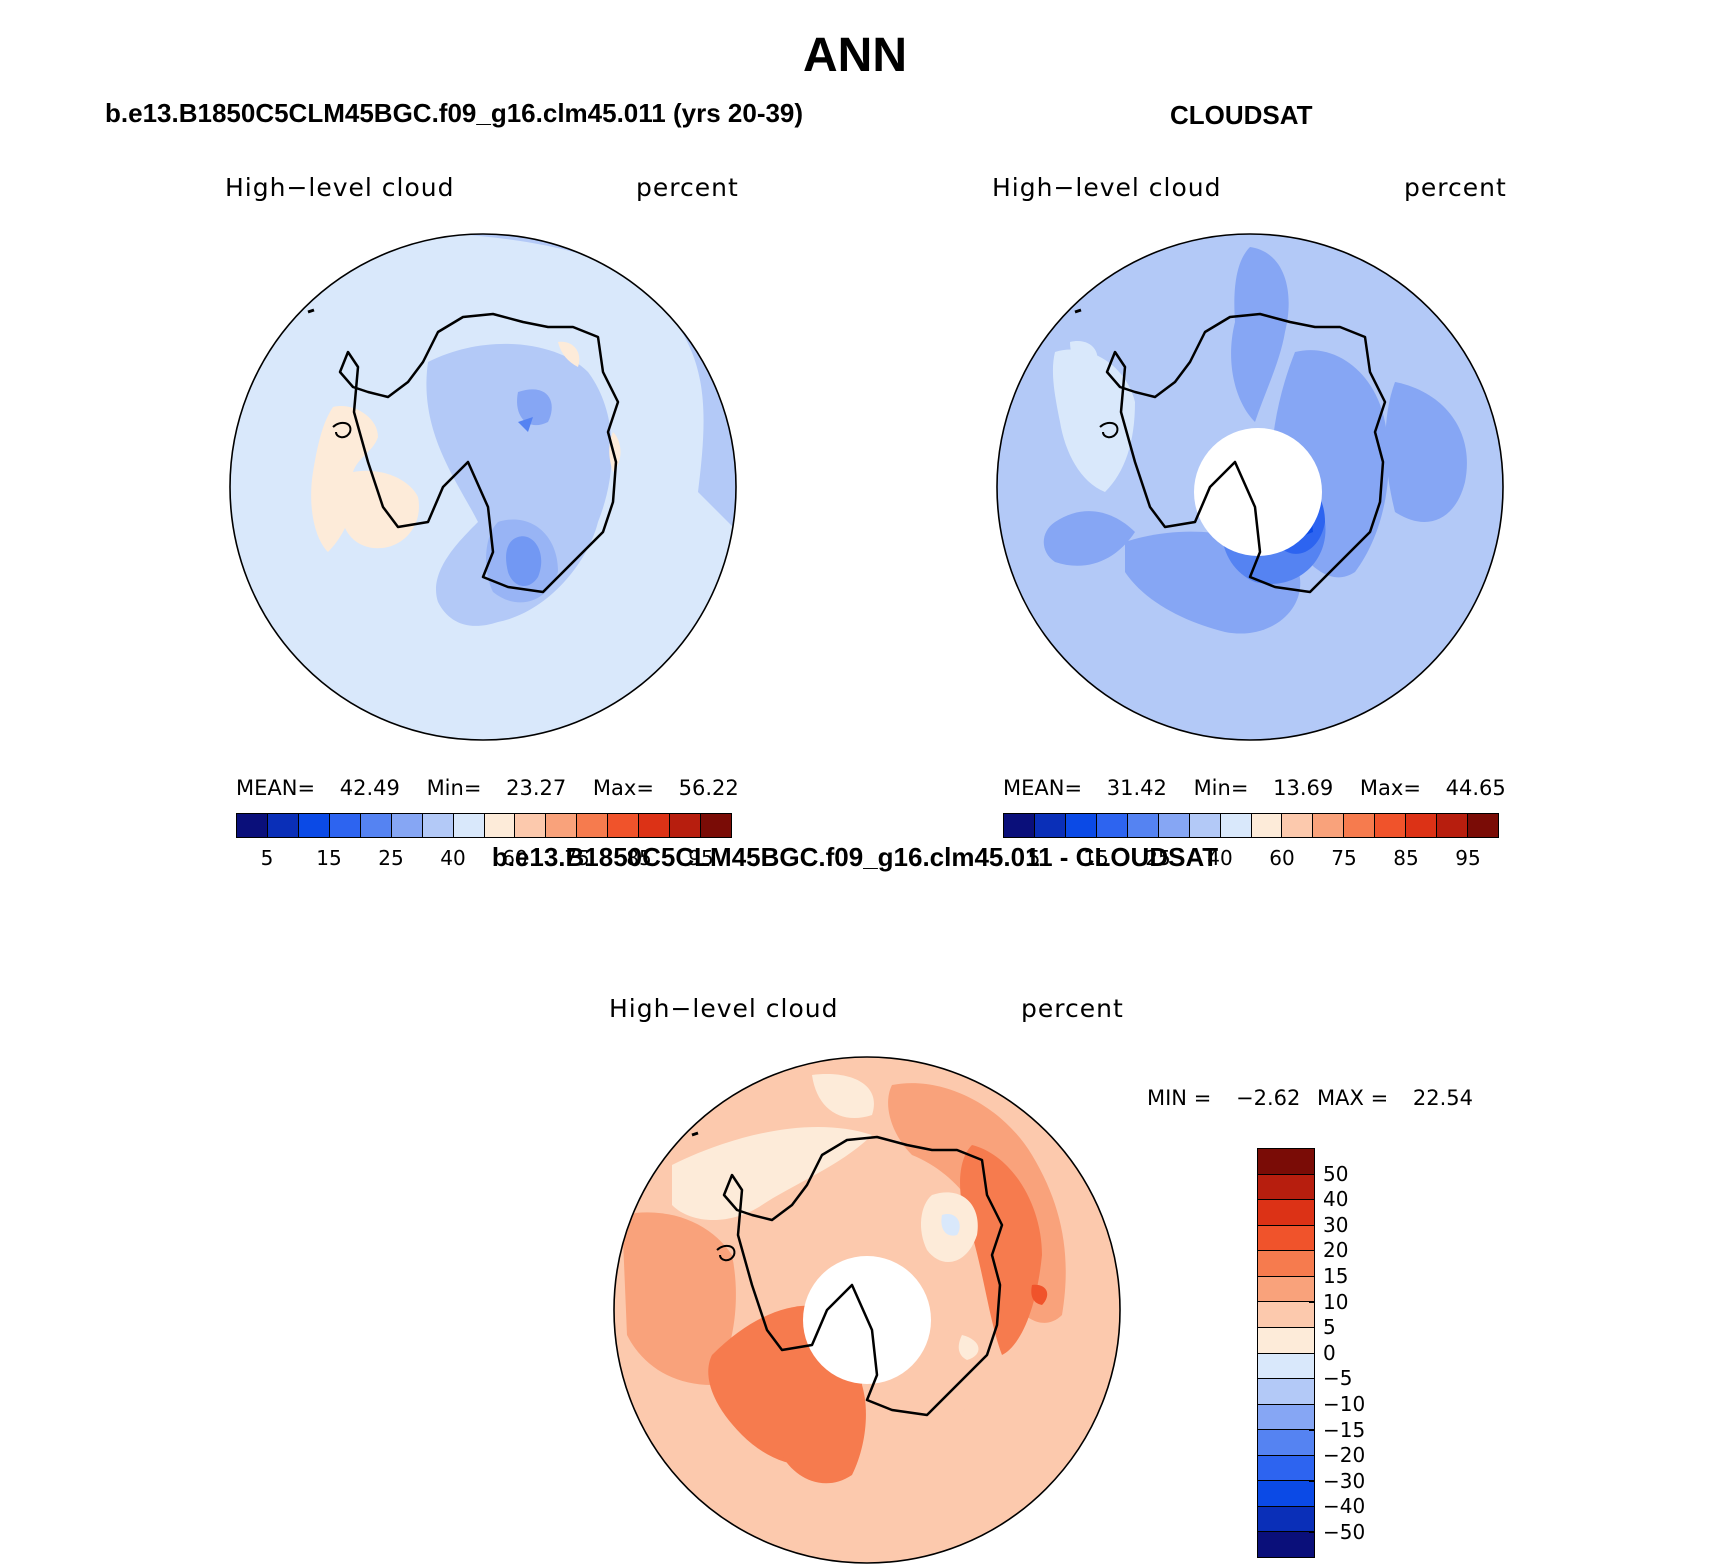 Image resolution: width=1710 pixels, height=1565 pixels. I want to click on model-map, so click(483, 487).